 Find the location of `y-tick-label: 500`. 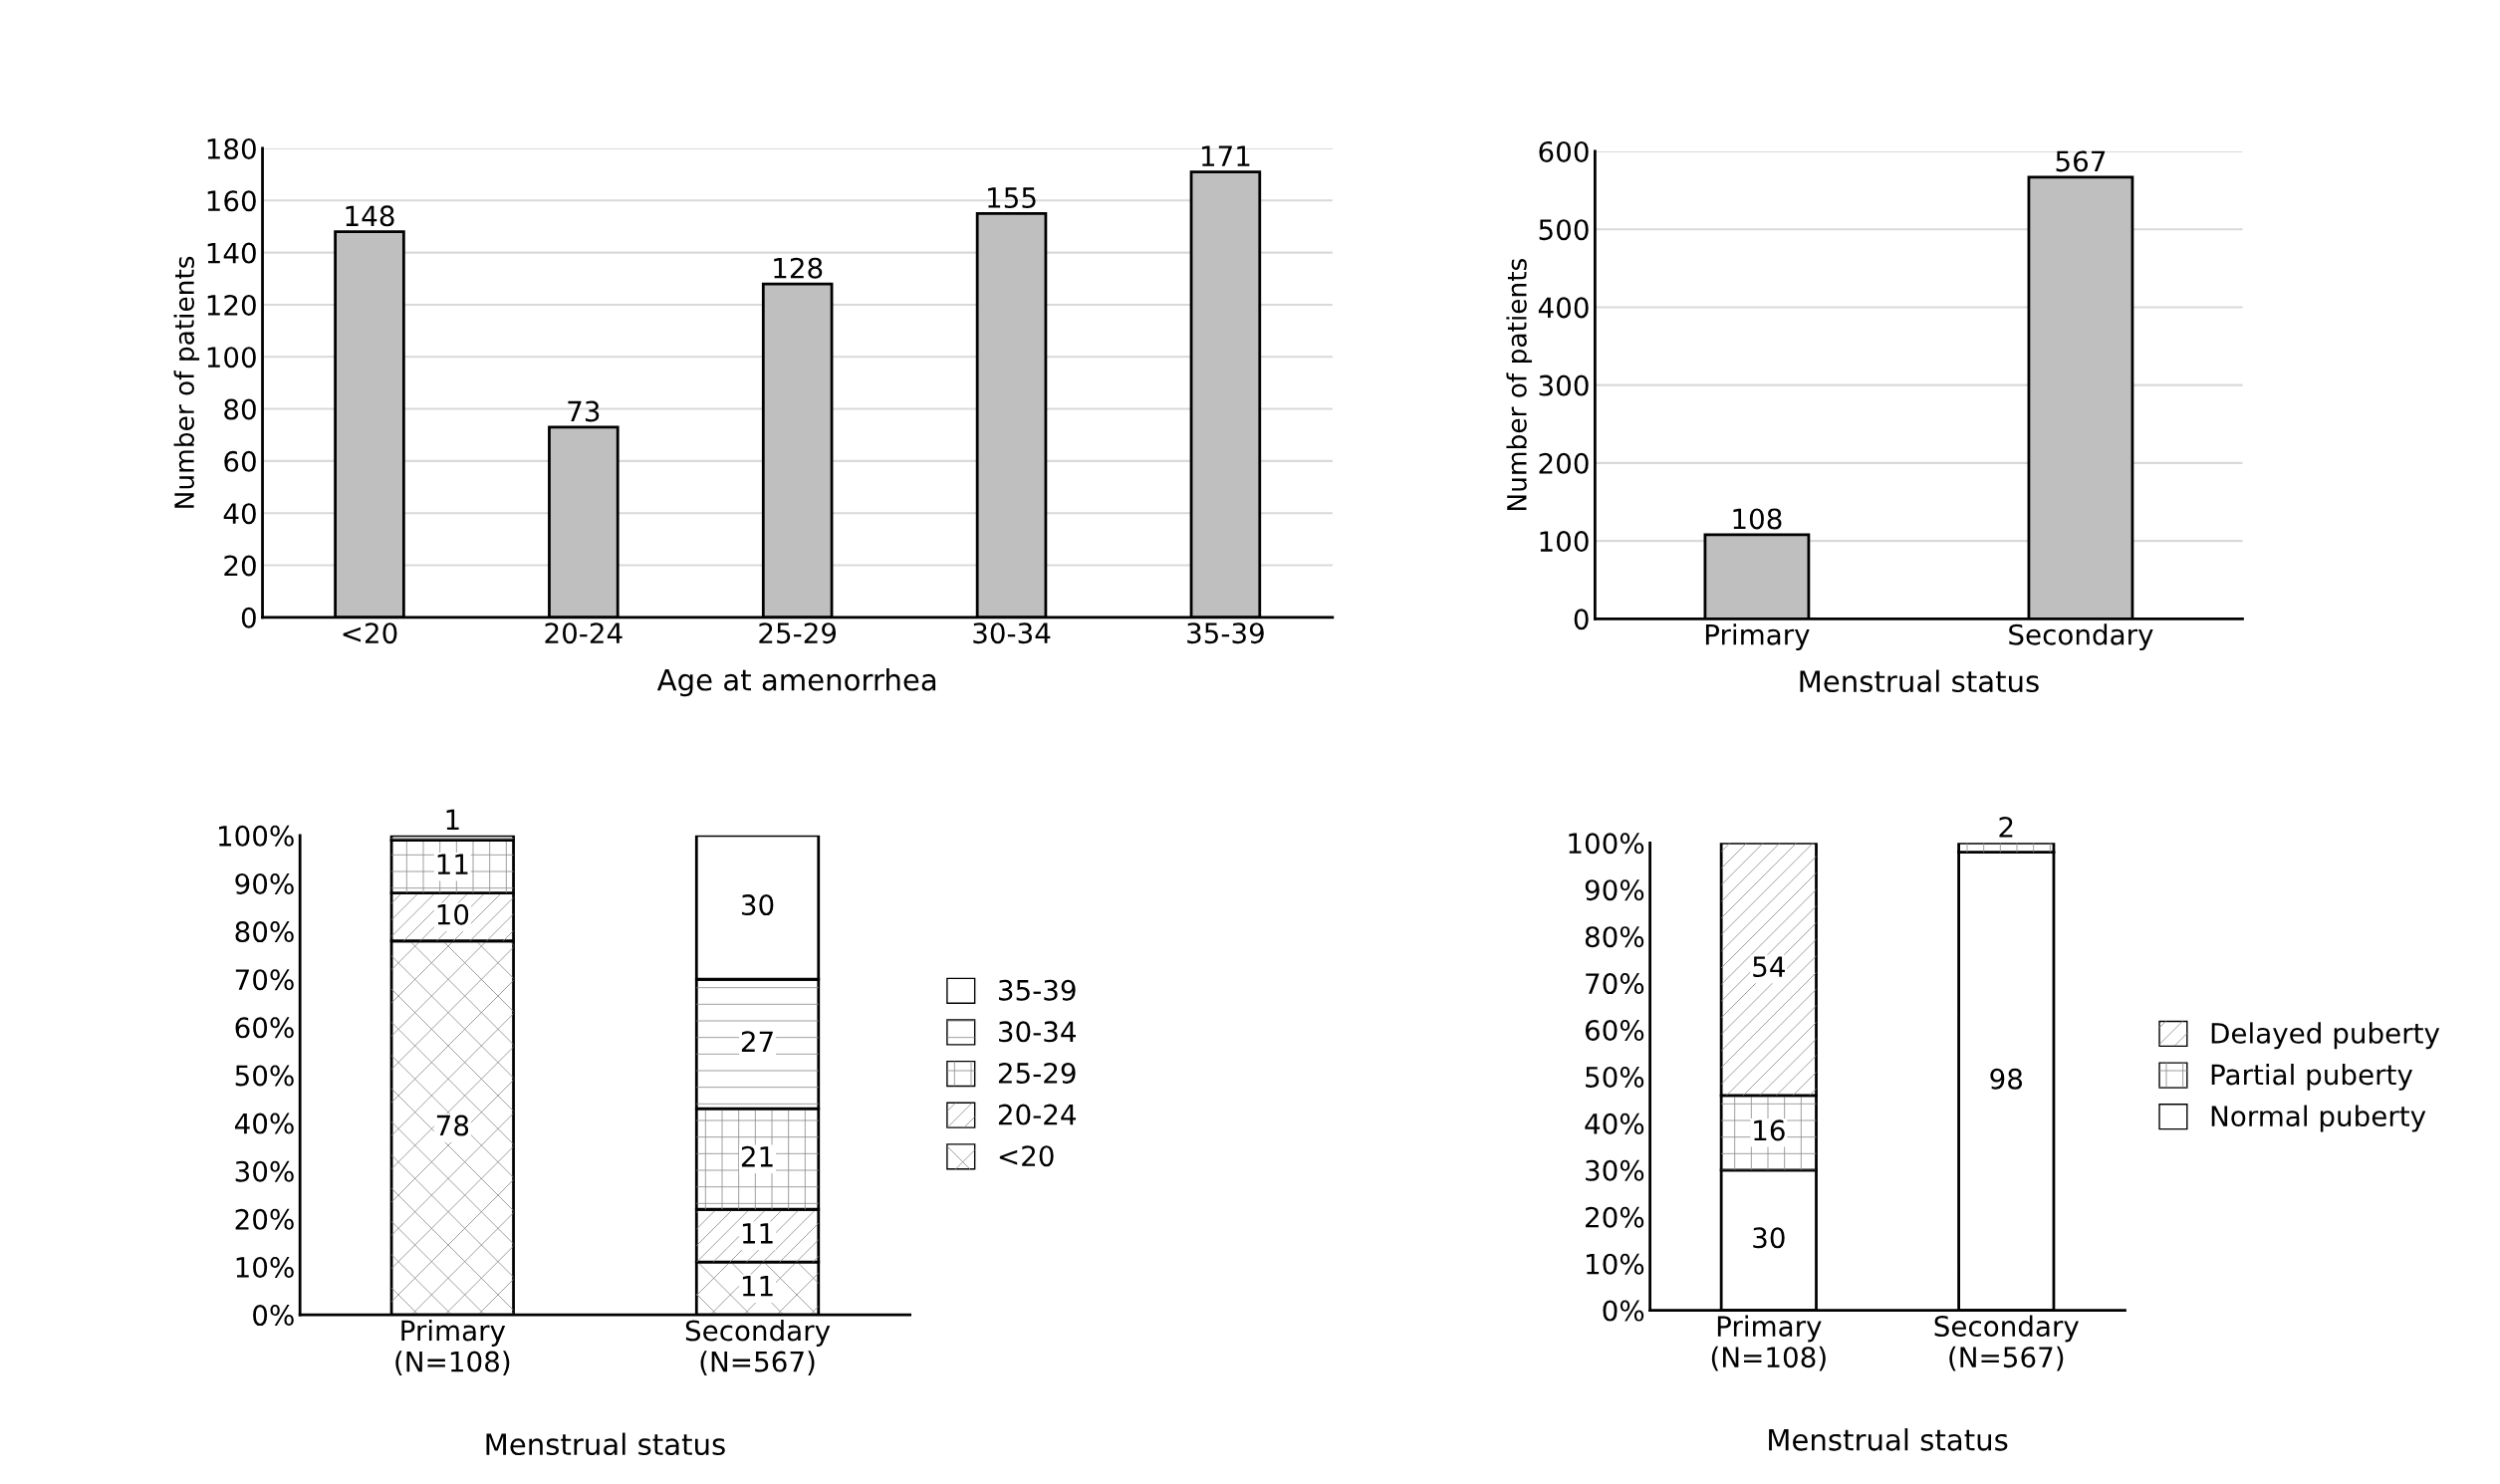

y-tick-label: 500 is located at coordinates (1564, 230).